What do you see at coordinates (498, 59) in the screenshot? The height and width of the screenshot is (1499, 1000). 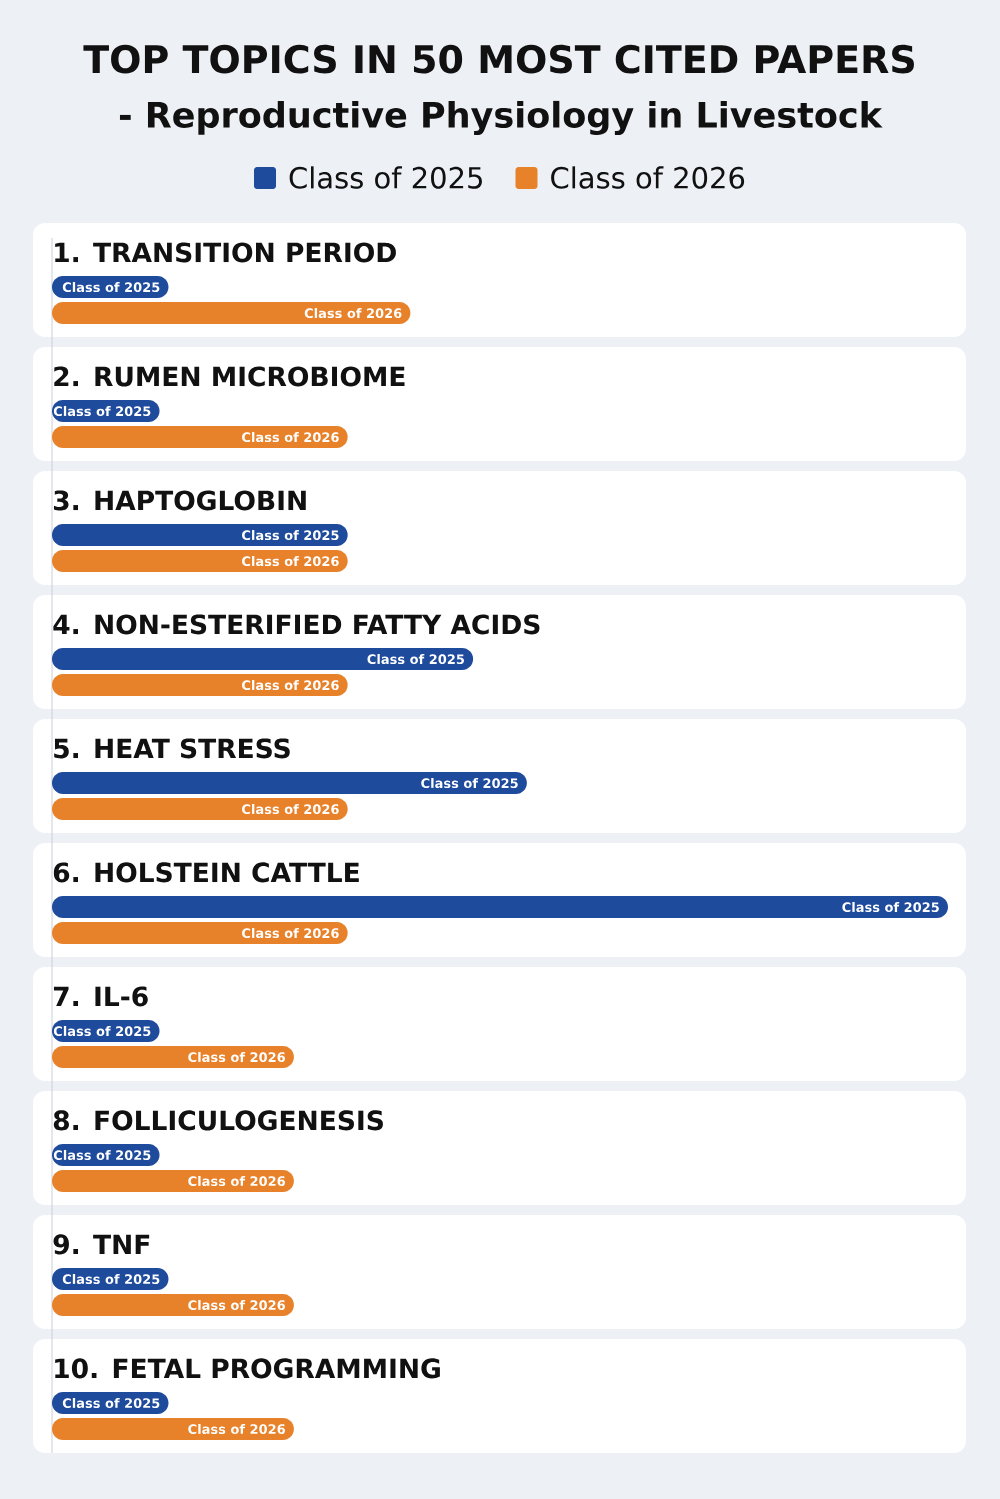 I see `chart-title: TOP TOPICS IN 50 MOST CITED PAPERS` at bounding box center [498, 59].